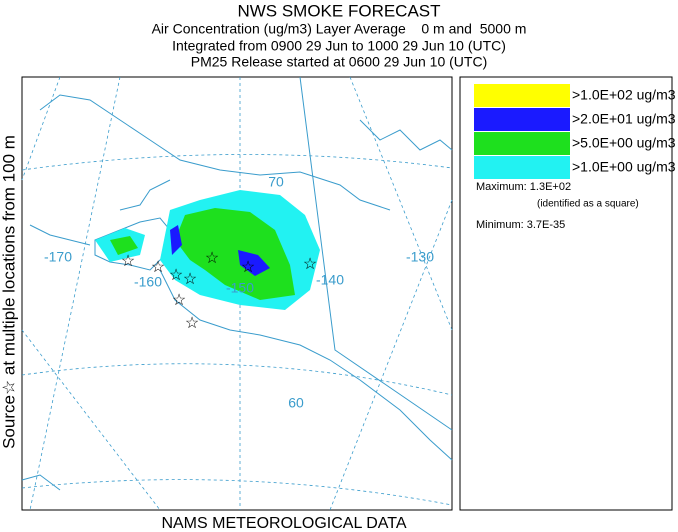 The image size is (678, 532). What do you see at coordinates (148, 282) in the screenshot?
I see `map-label: -160` at bounding box center [148, 282].